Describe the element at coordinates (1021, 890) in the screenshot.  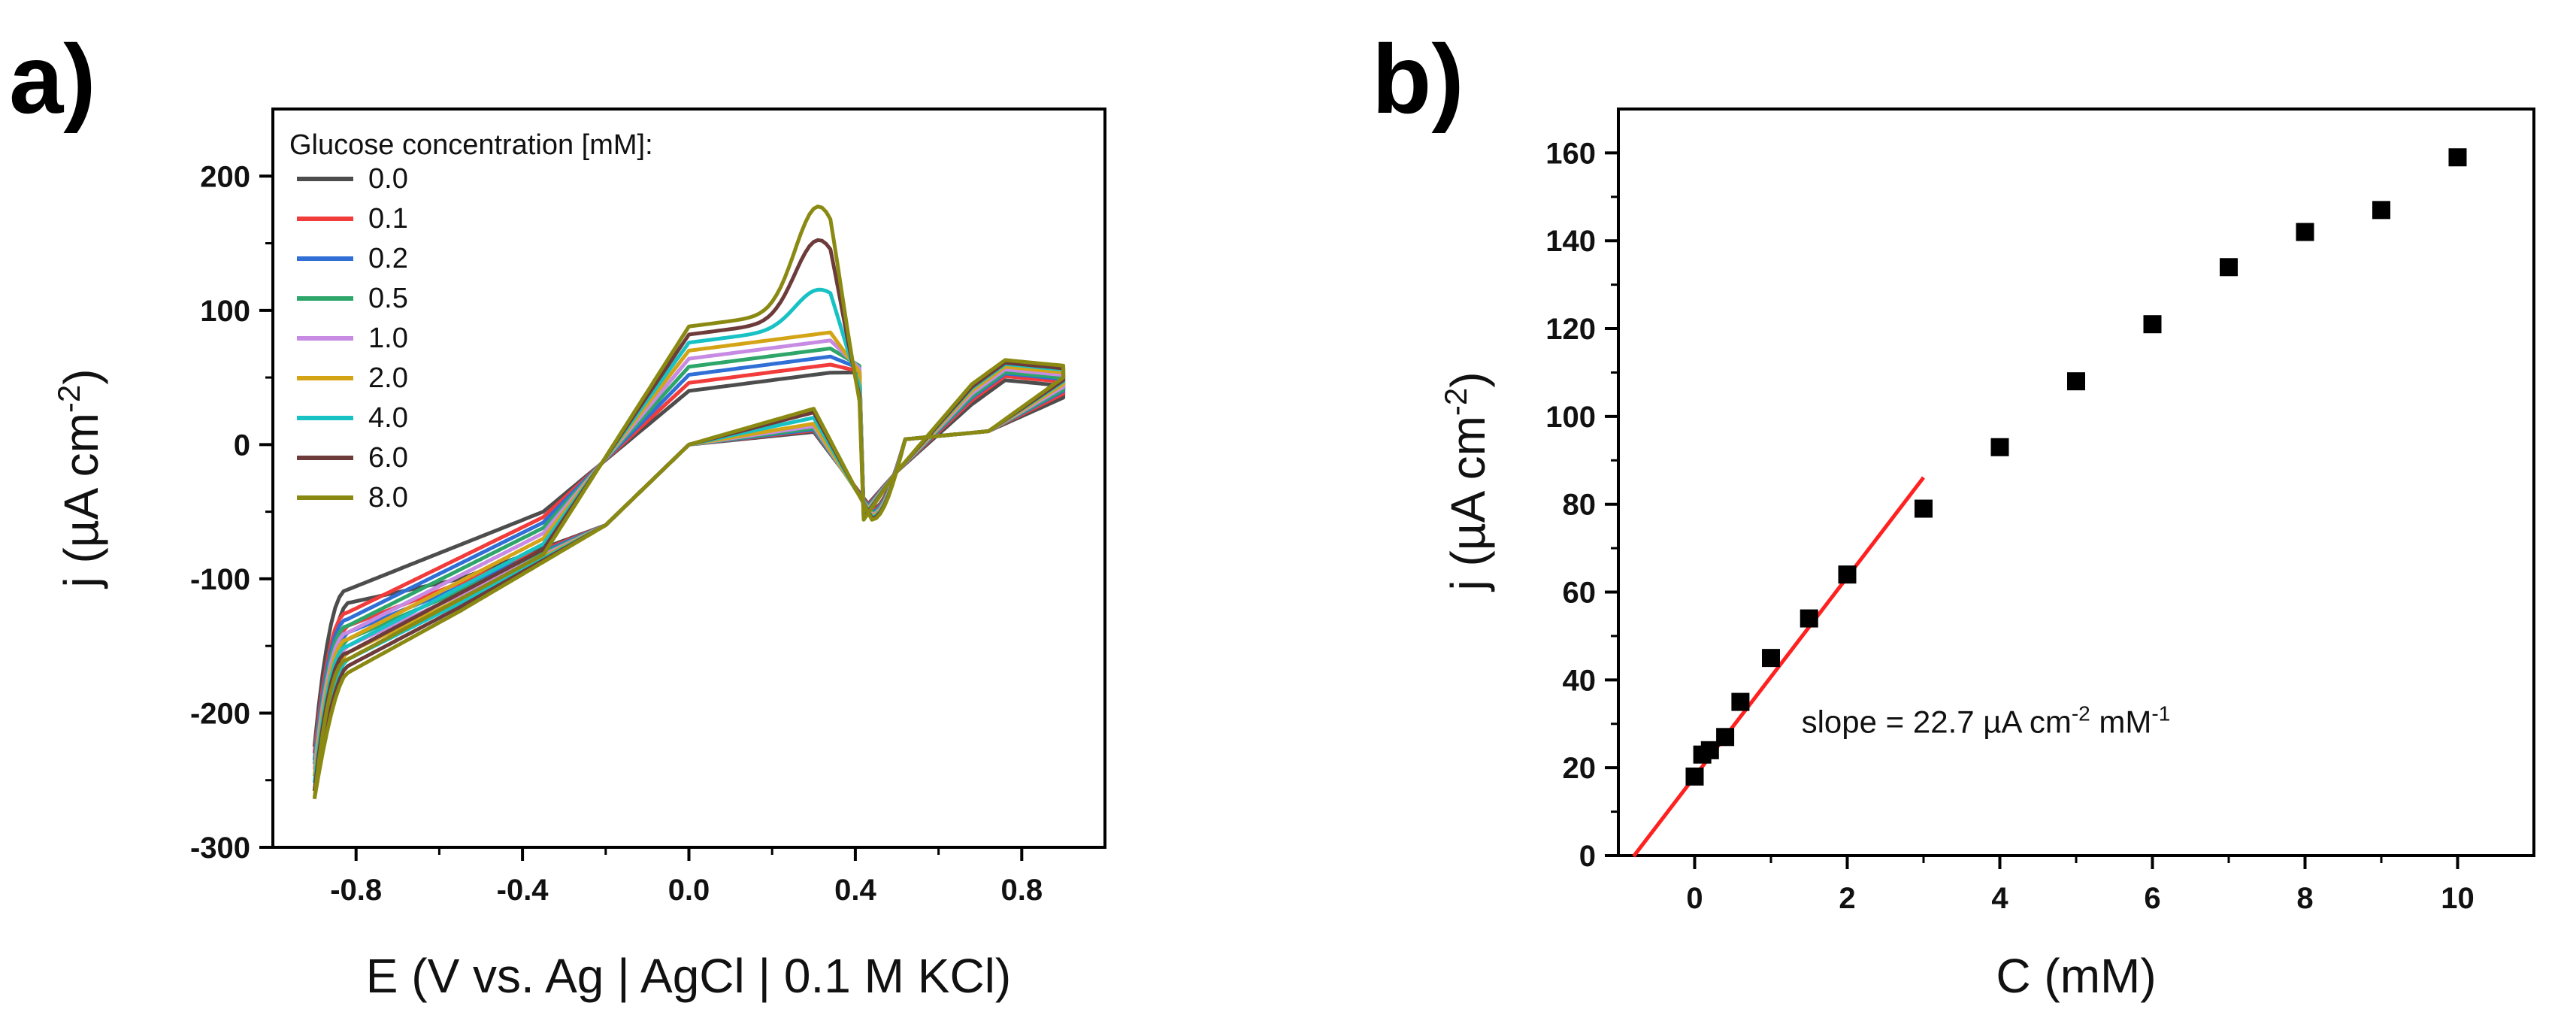
I see `x-tick-label: 0.8` at that location.